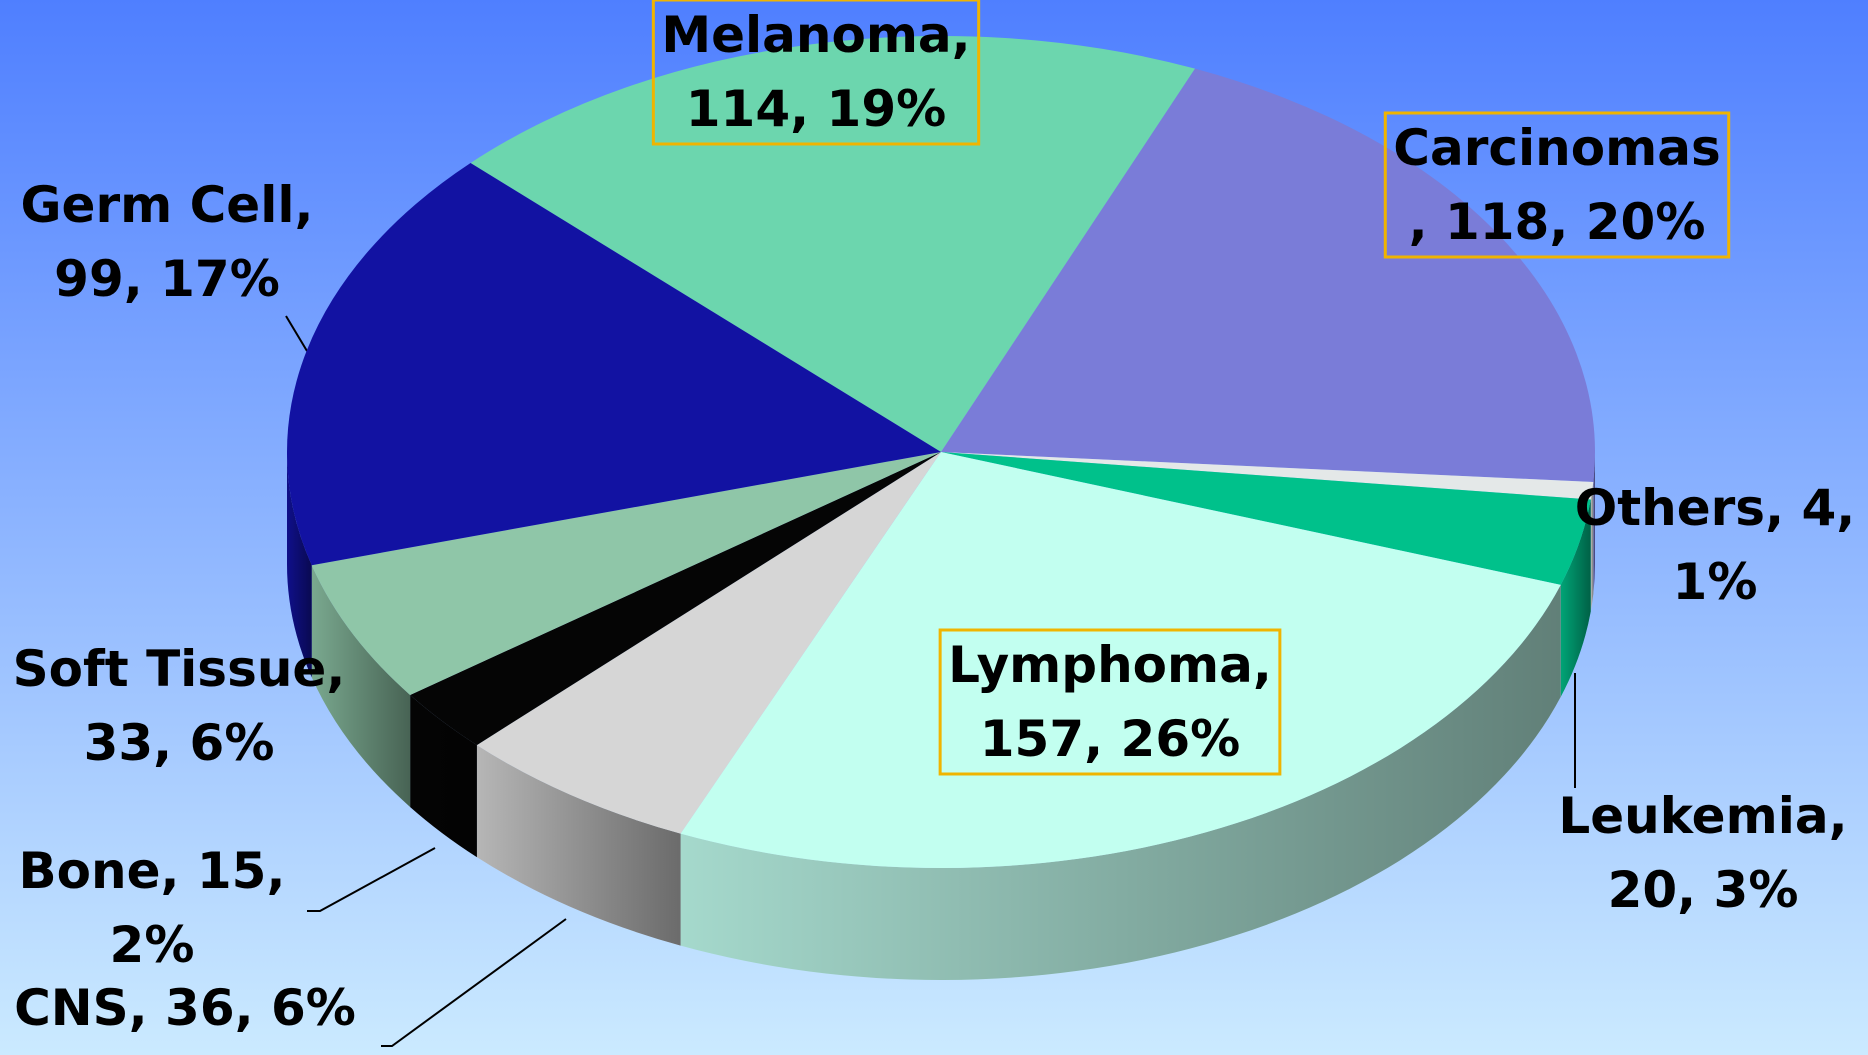 Image resolution: width=1868 pixels, height=1055 pixels. What do you see at coordinates (167, 279) in the screenshot?
I see `data-label-line: 99, 17%` at bounding box center [167, 279].